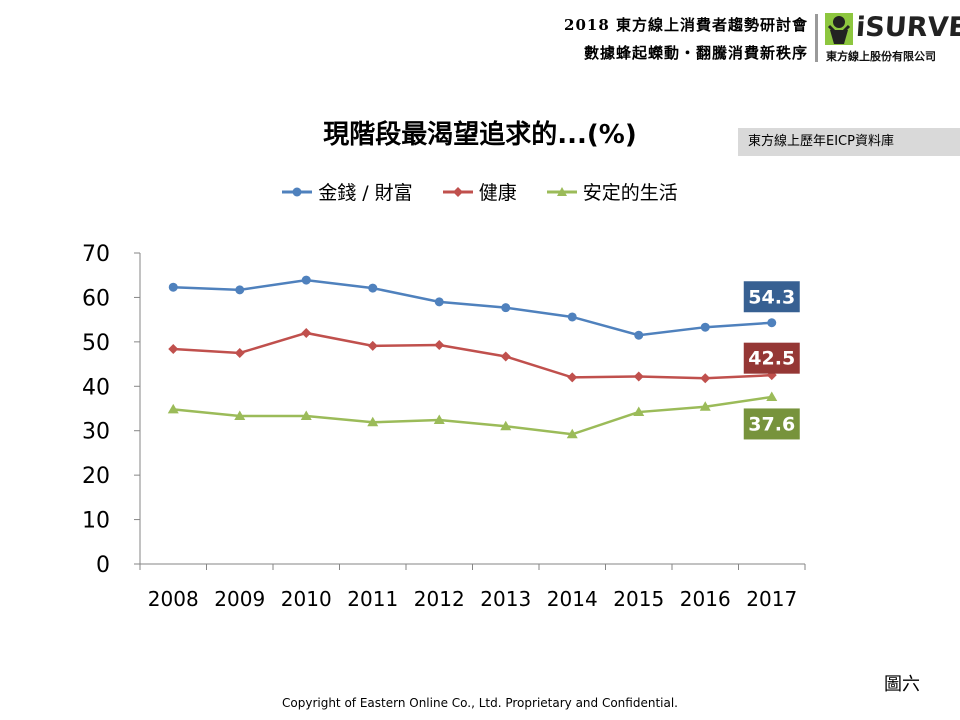  What do you see at coordinates (816, 38) in the screenshot?
I see `header-divider` at bounding box center [816, 38].